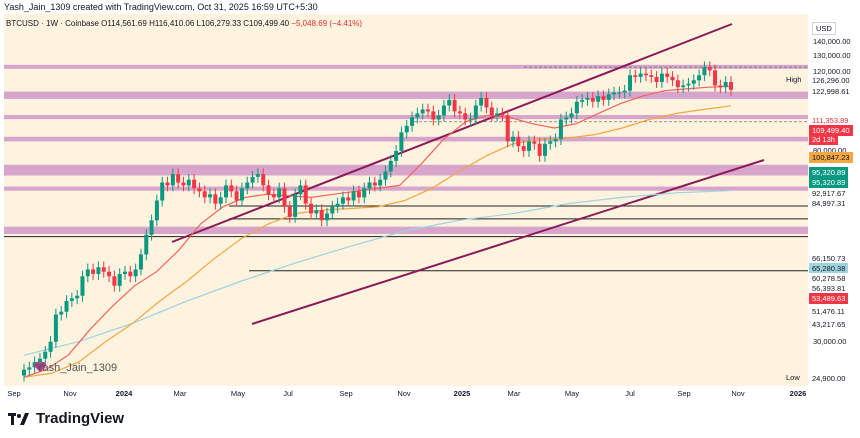 This screenshot has width=860, height=438. Describe the element at coordinates (831, 157) in the screenshot. I see `price-label-l100: 100,847.23` at that location.